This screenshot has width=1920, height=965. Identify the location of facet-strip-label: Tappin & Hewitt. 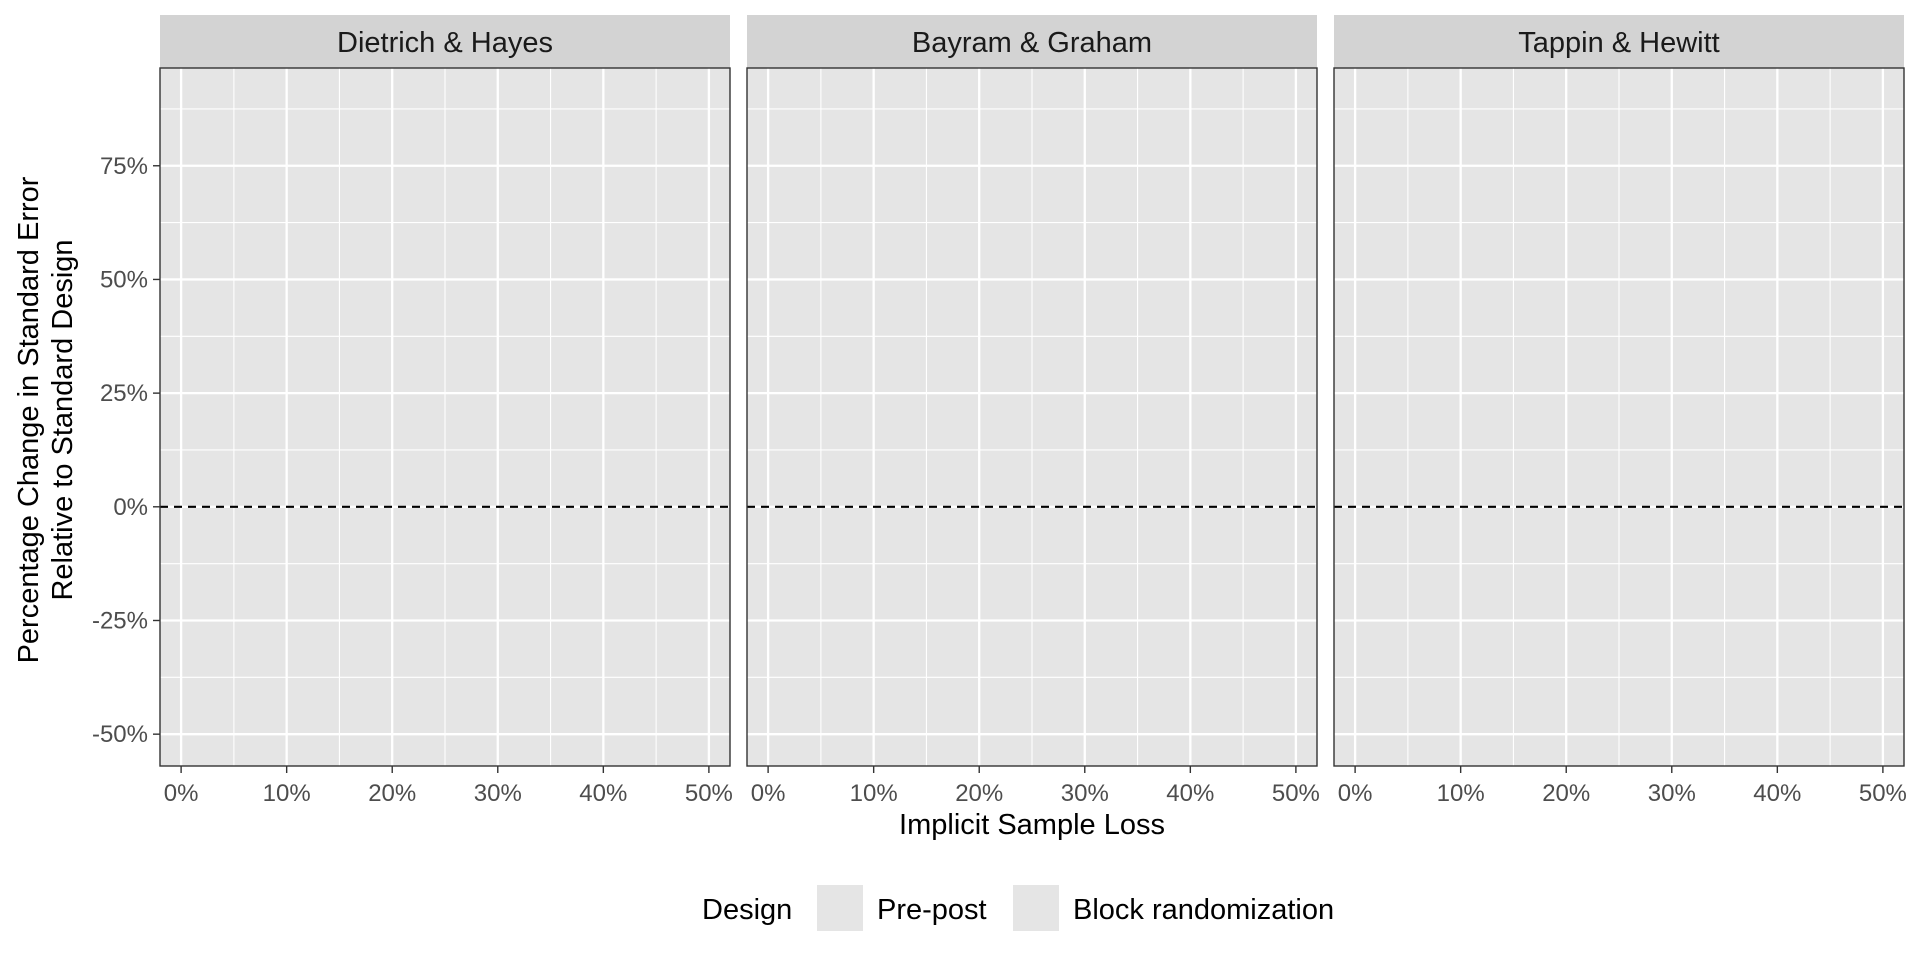
(1619, 43).